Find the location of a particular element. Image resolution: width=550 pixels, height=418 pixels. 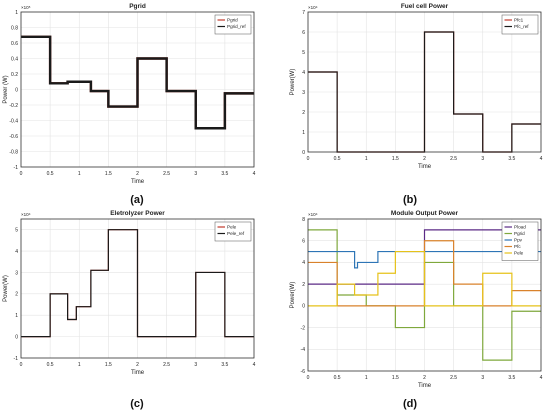

panel-label: (b) is located at coordinates (410, 200).